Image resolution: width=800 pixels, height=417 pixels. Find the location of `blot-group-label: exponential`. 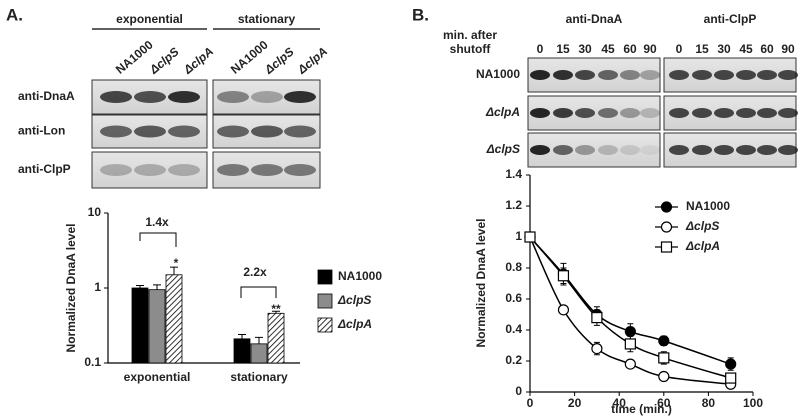

blot-group-label: exponential is located at coordinates (149, 19).